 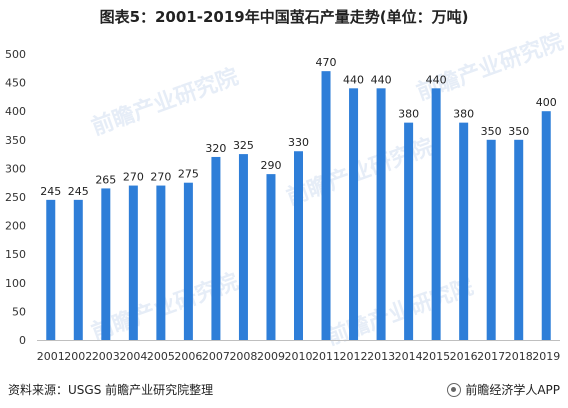 What do you see at coordinates (454, 389) in the screenshot?
I see `brand-logo-icon` at bounding box center [454, 389].